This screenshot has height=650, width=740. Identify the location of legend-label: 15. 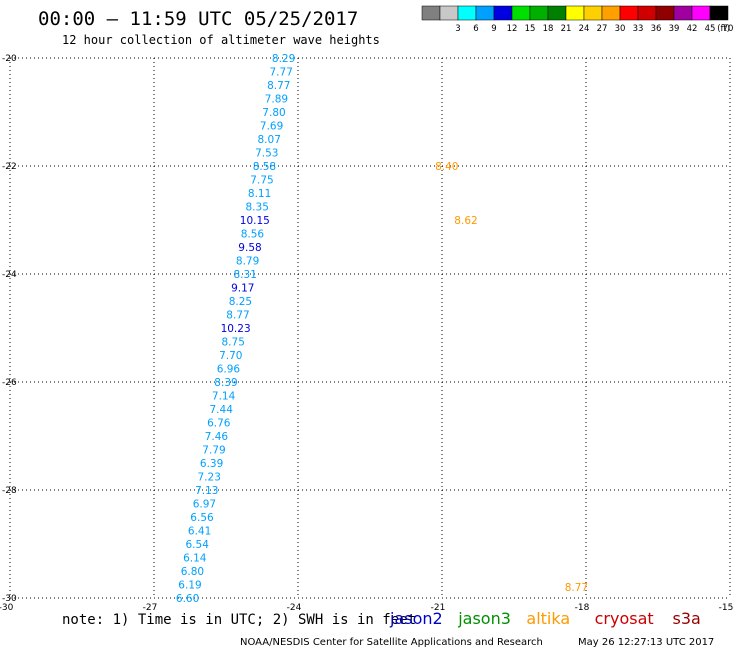
(530, 29).